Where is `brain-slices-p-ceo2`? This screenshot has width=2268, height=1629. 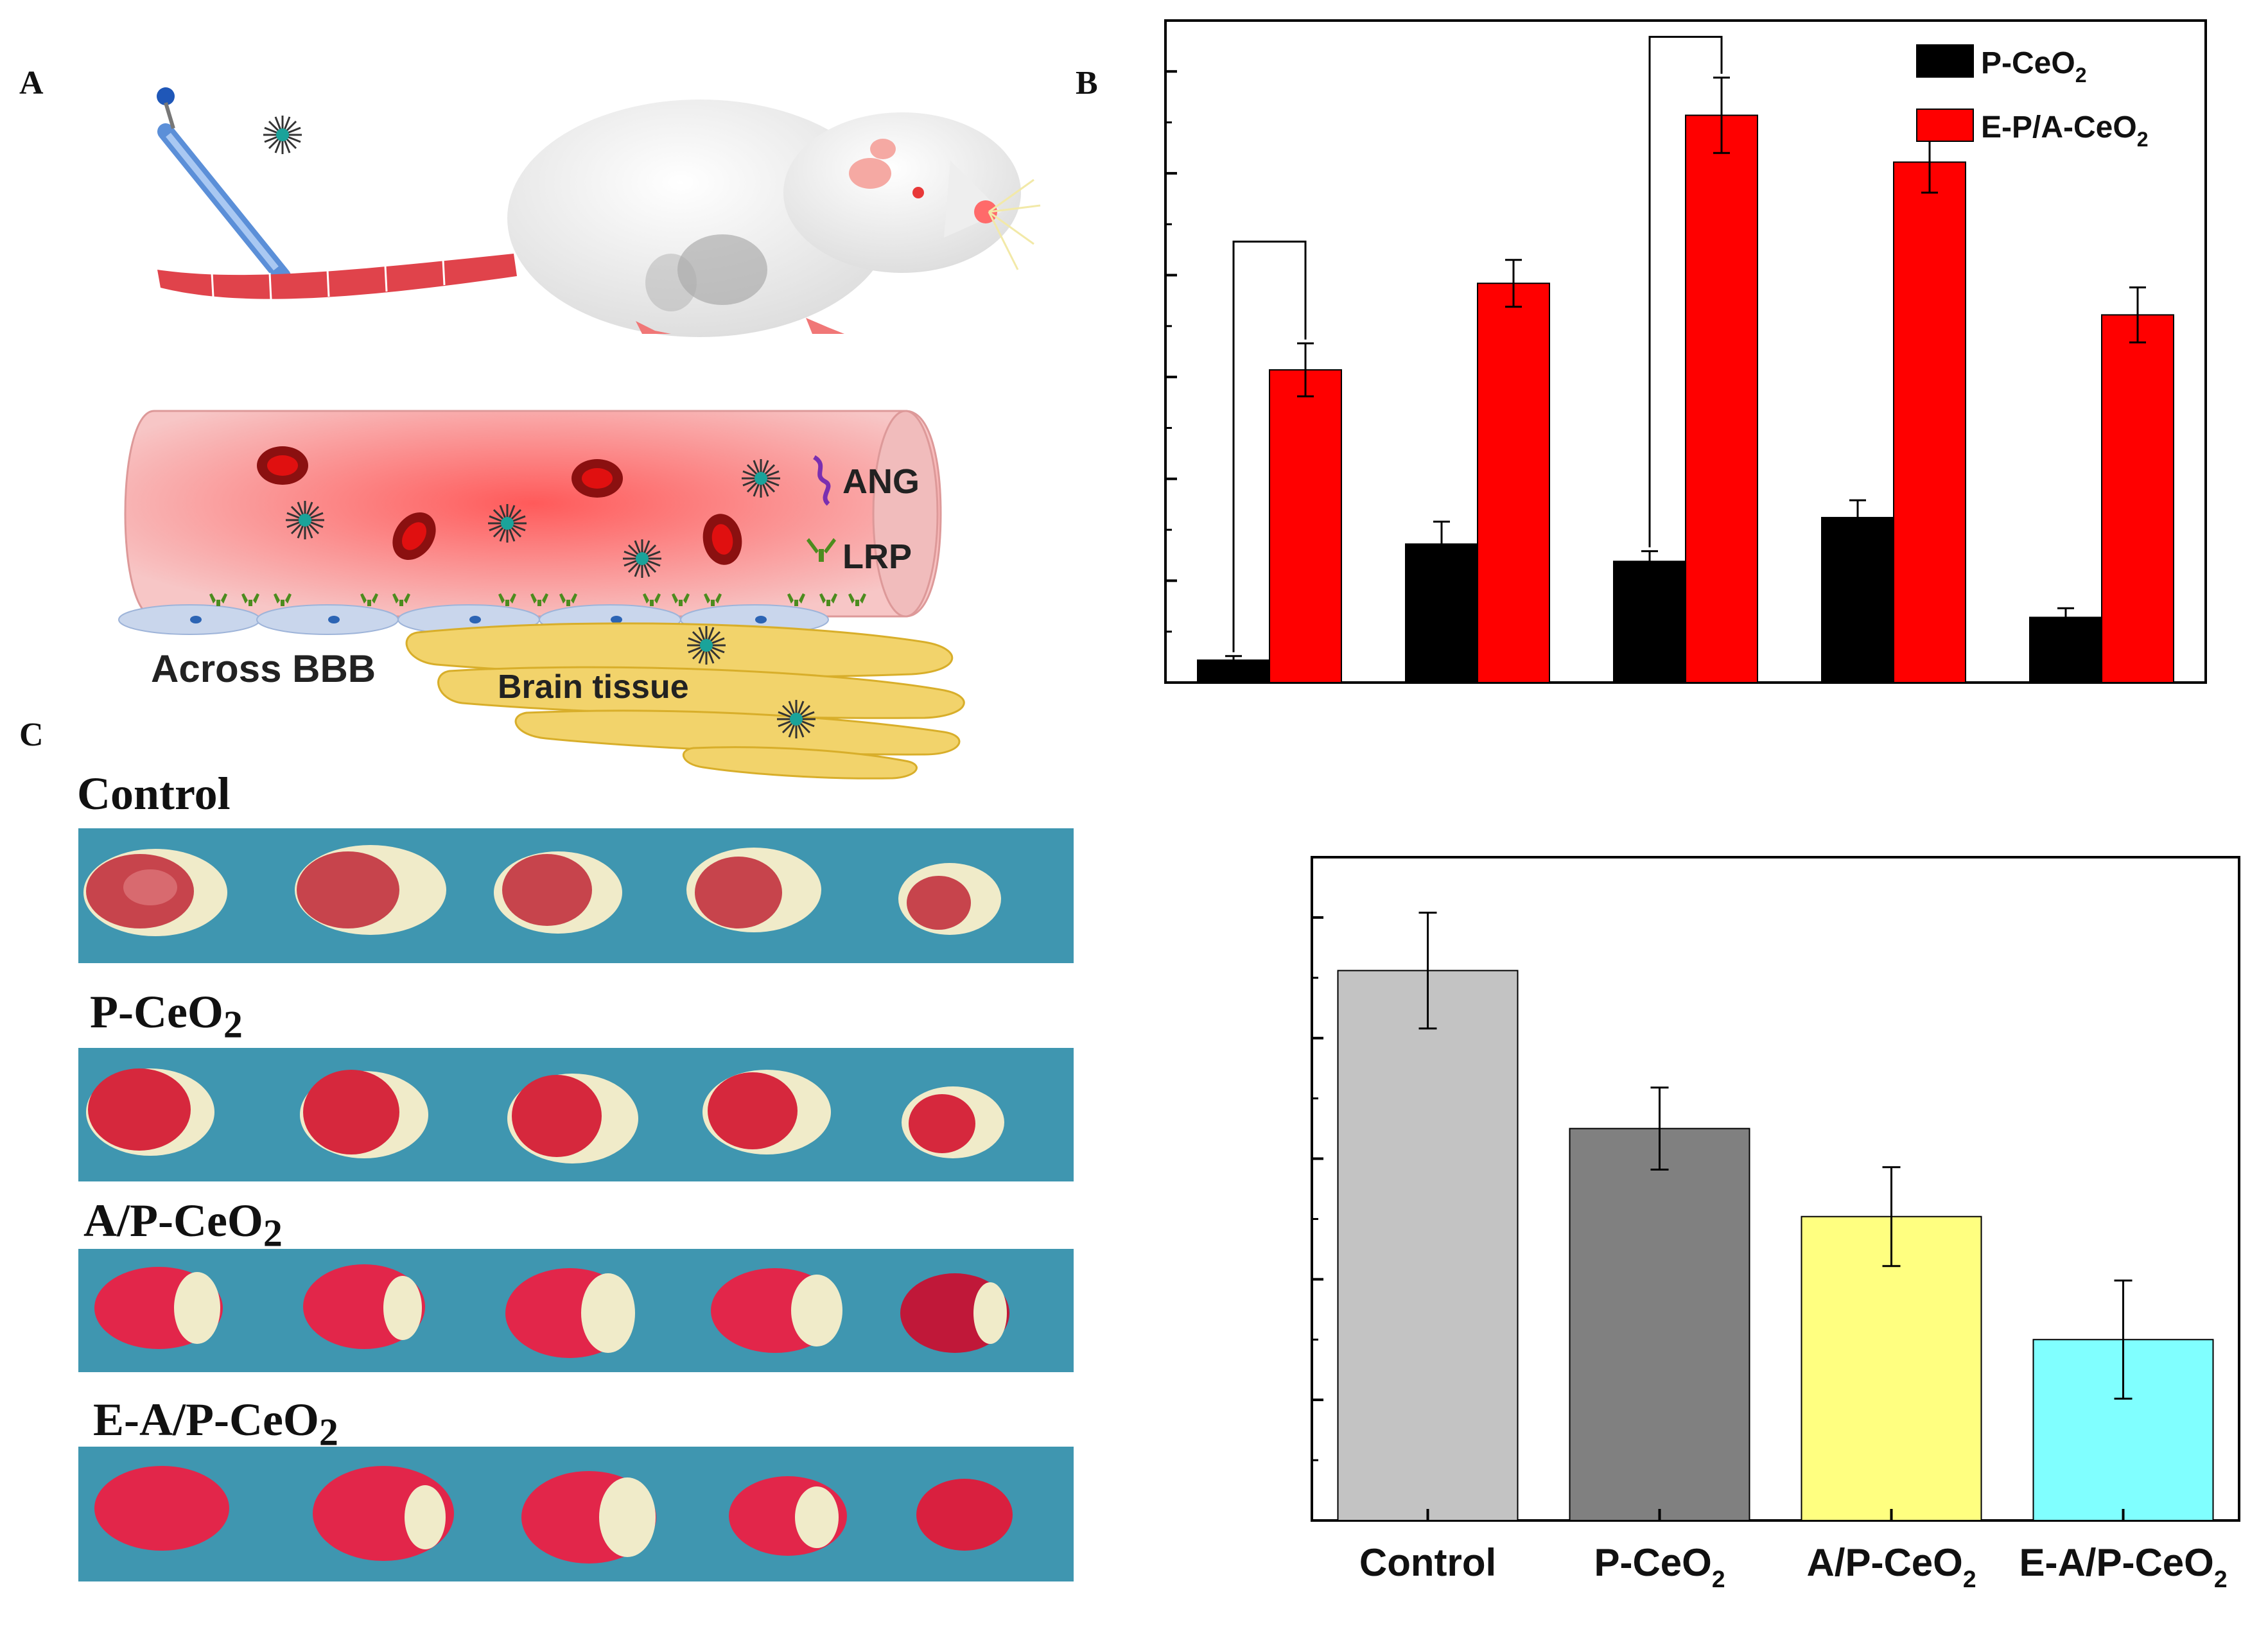 brain-slices-p-ceo2 is located at coordinates (576, 1114).